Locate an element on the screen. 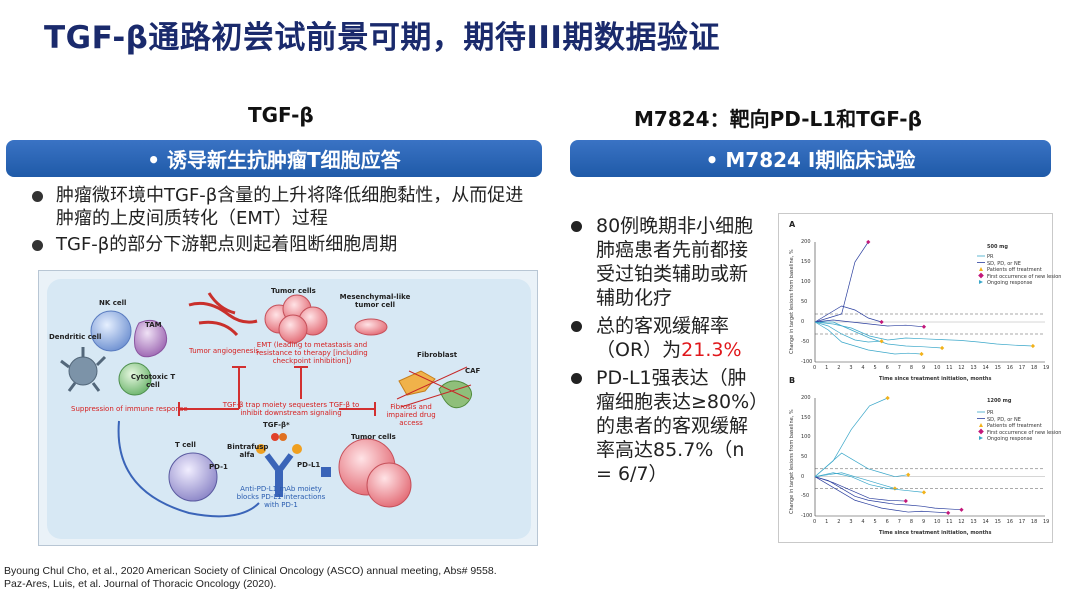 The height and width of the screenshot is (596, 1080). cytotoxic-label: Cytotoxic T cell is located at coordinates (153, 381).